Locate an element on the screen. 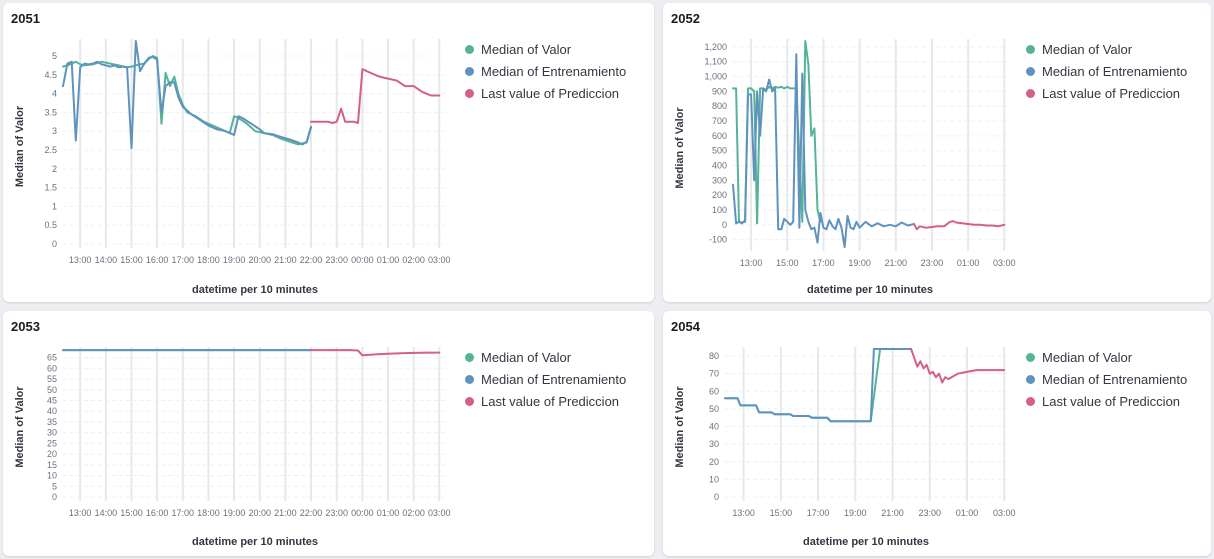 The image size is (1214, 559). y-tick-label: 35 is located at coordinates (52, 422).